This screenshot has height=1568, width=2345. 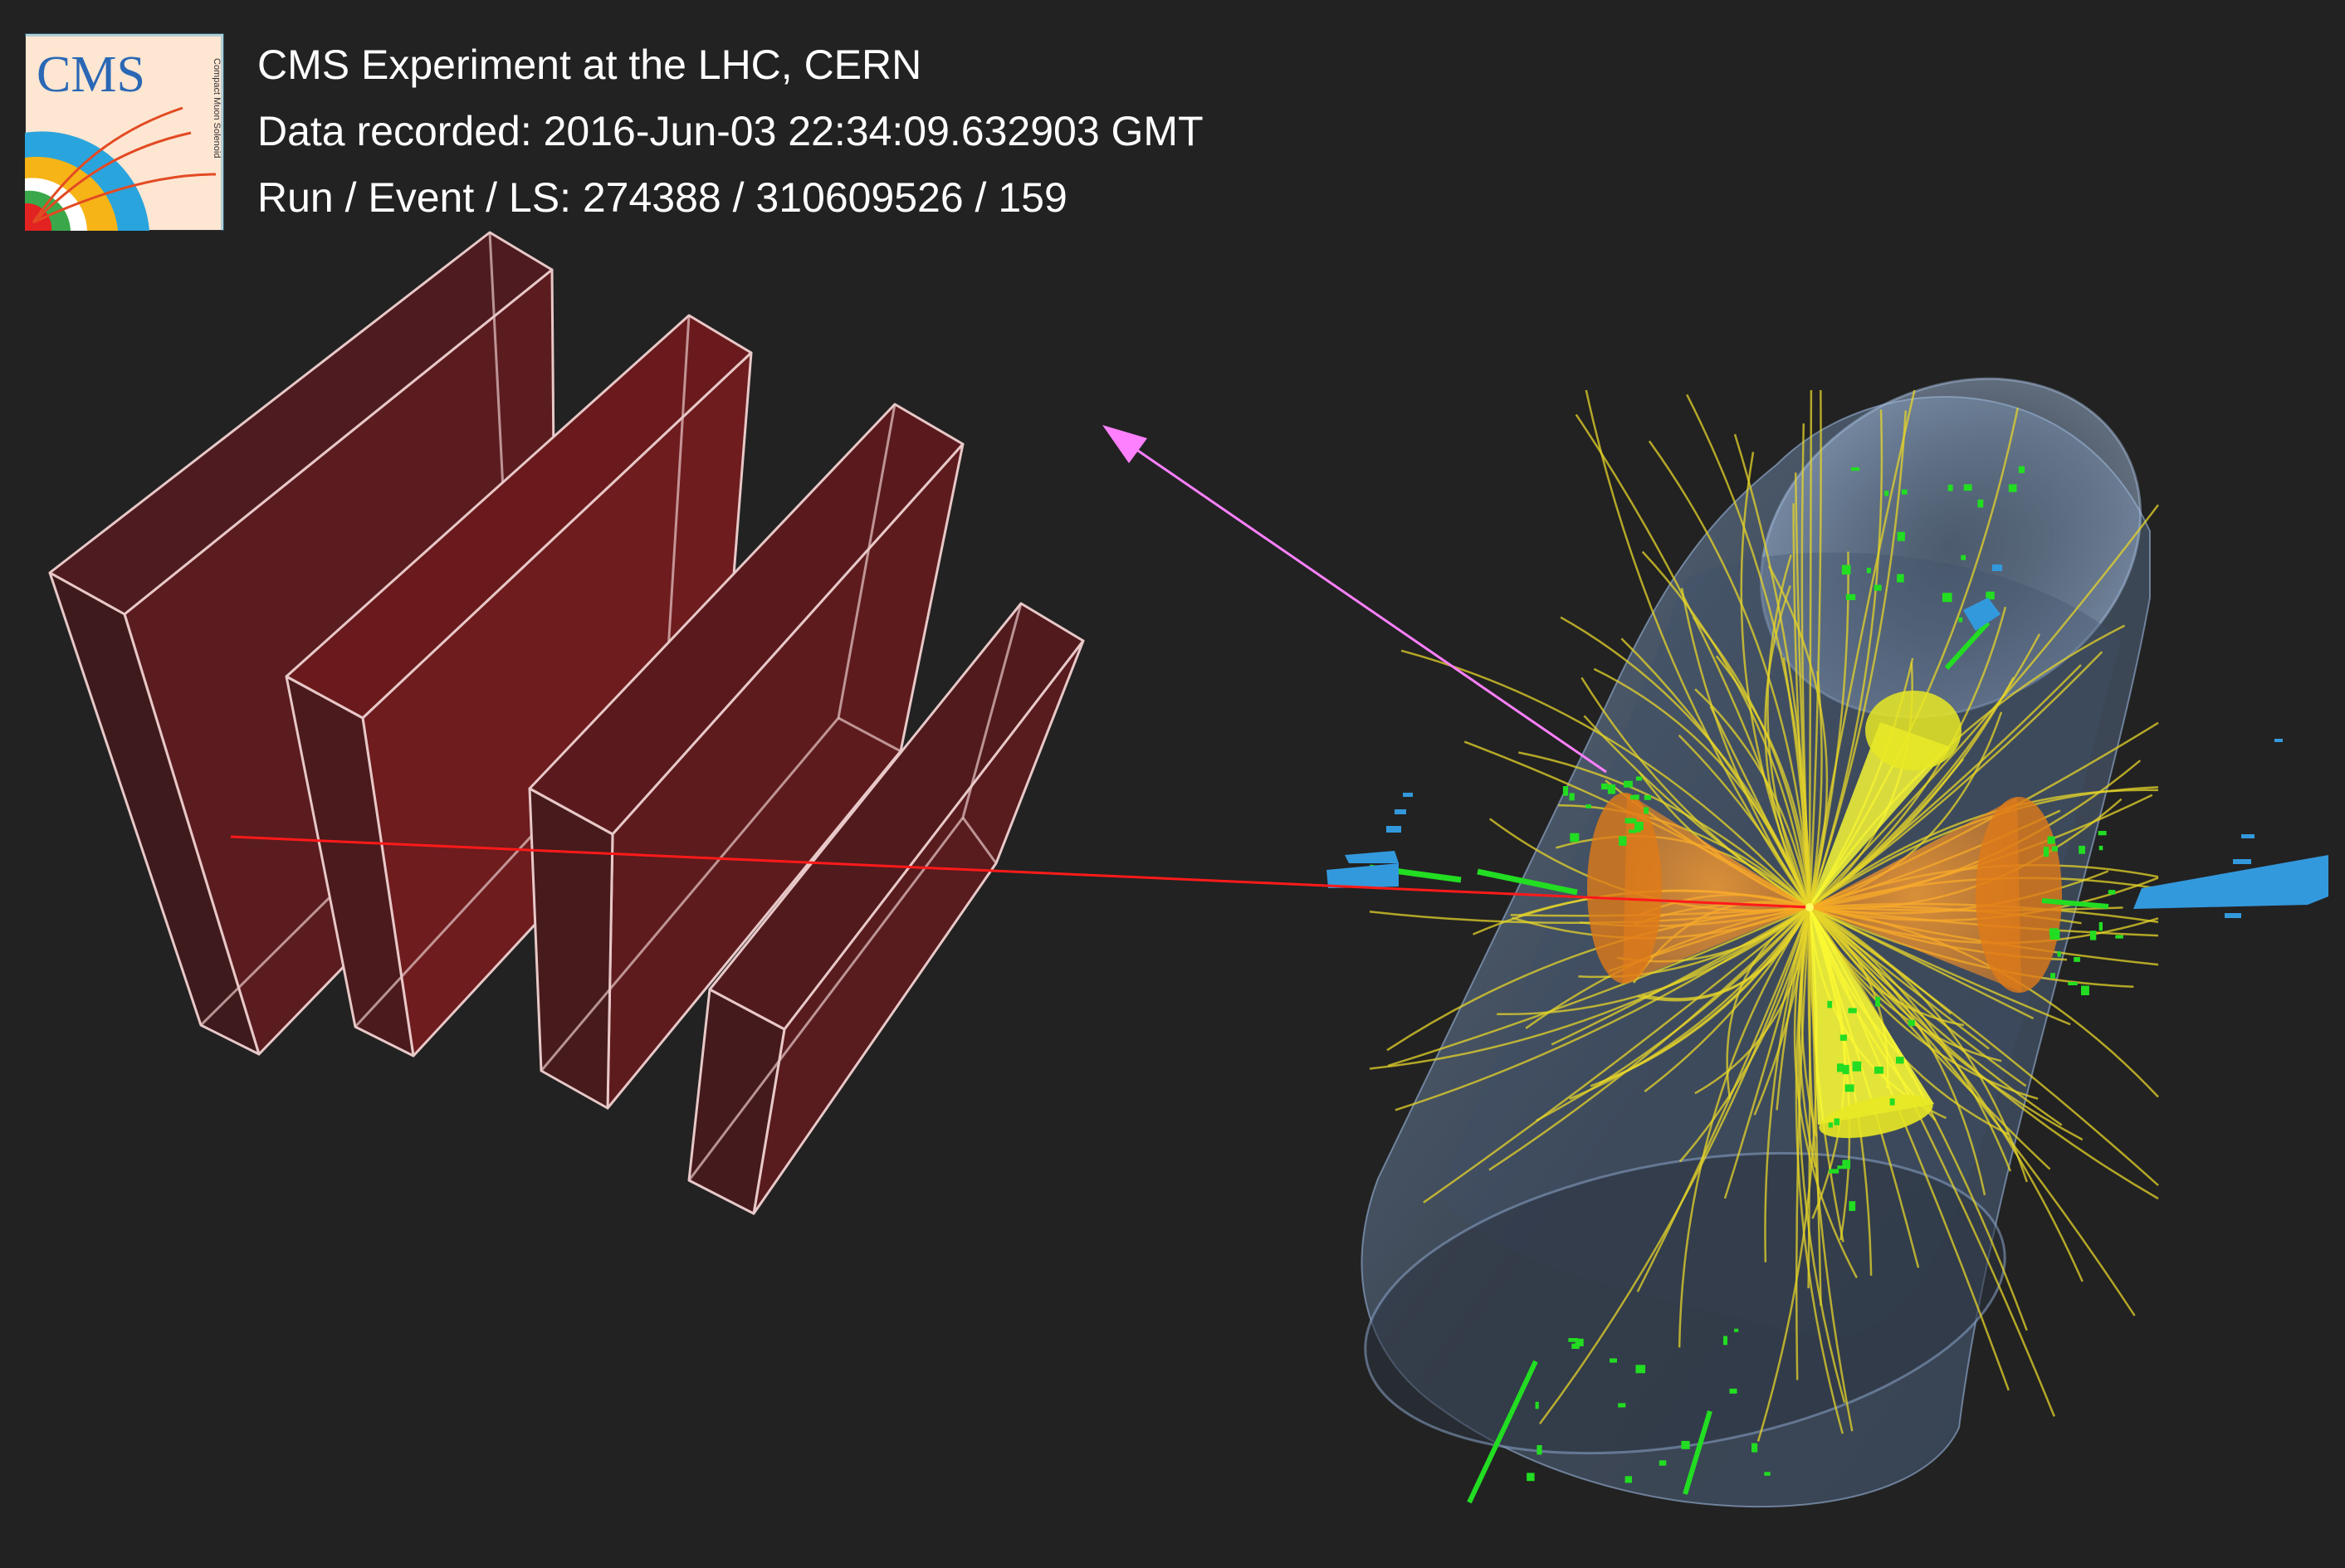 What do you see at coordinates (1810, 907) in the screenshot?
I see `primary-vertex` at bounding box center [1810, 907].